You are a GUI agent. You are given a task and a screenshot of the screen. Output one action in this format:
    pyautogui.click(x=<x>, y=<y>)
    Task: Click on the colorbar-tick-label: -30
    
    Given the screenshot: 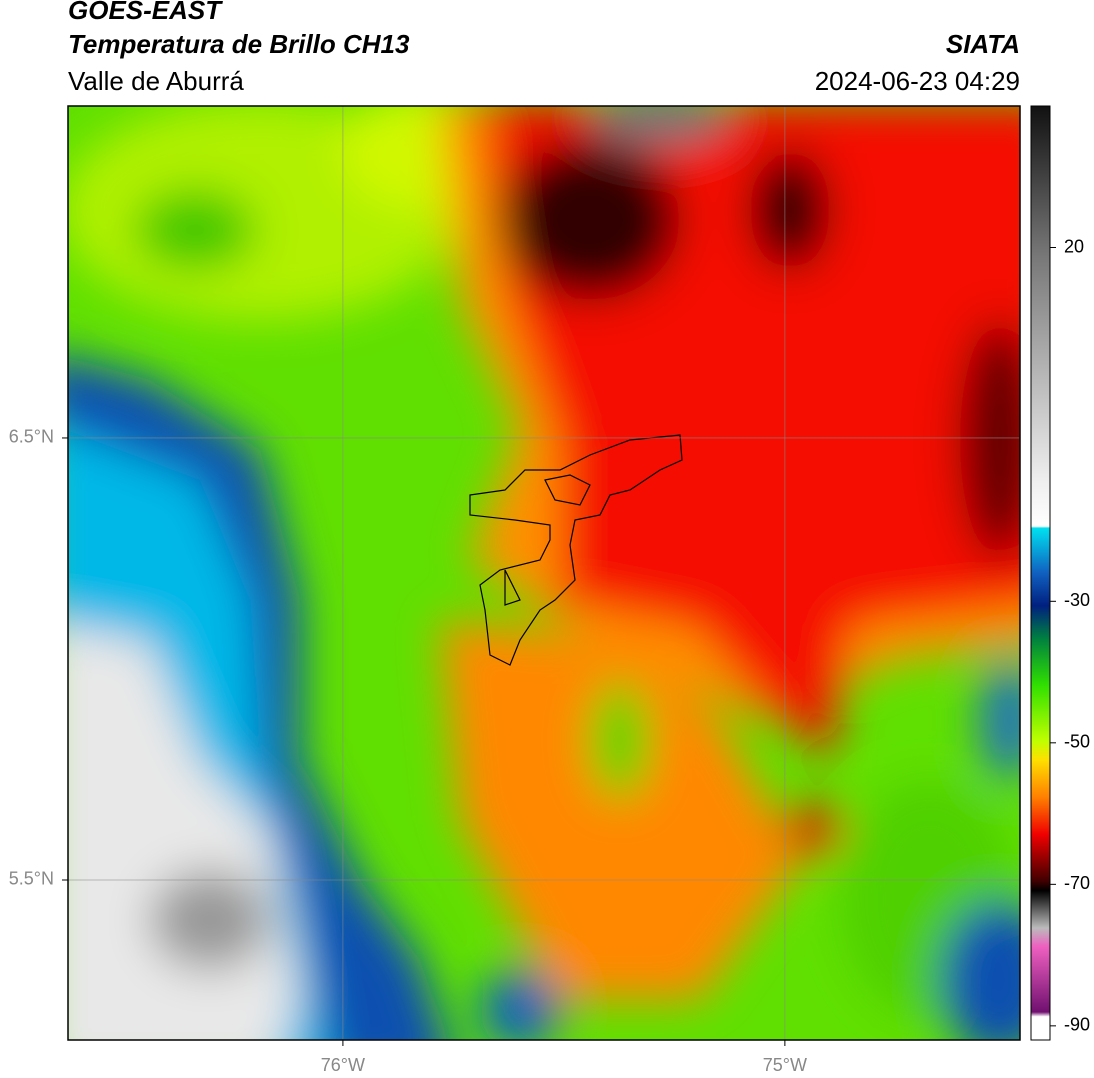 What is the action you would take?
    pyautogui.click(x=1077, y=600)
    